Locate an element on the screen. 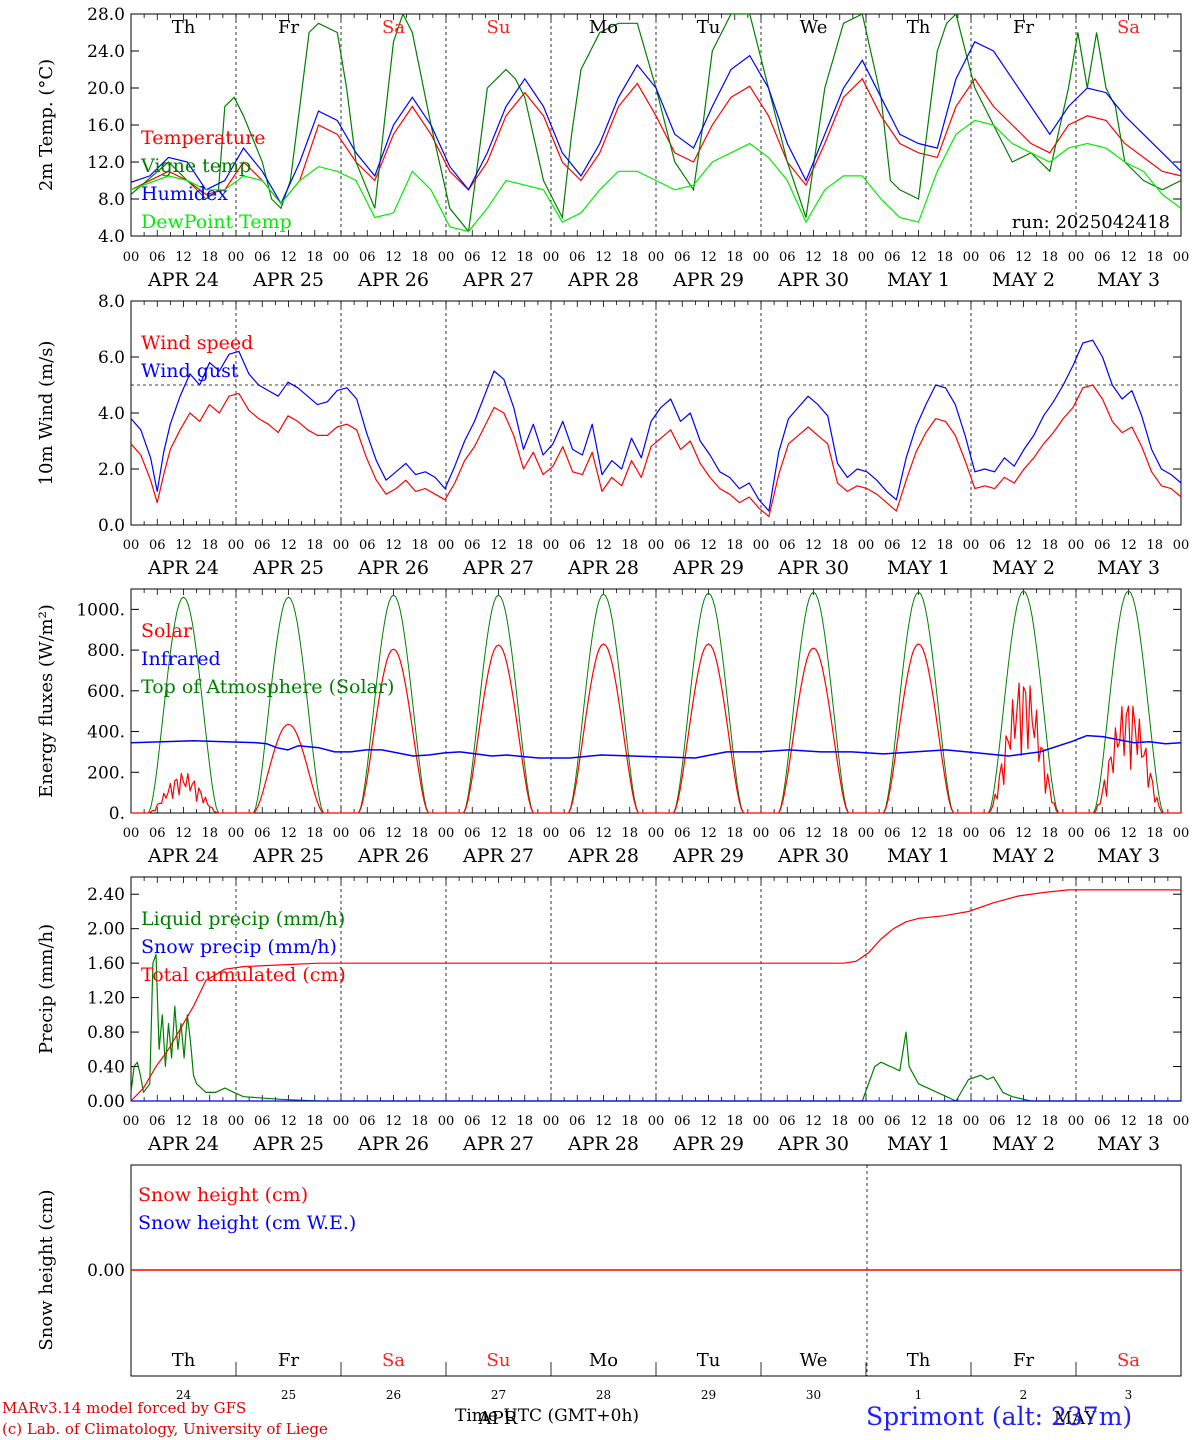 The image size is (1194, 1440). date-label: MAY 1 is located at coordinates (918, 568).